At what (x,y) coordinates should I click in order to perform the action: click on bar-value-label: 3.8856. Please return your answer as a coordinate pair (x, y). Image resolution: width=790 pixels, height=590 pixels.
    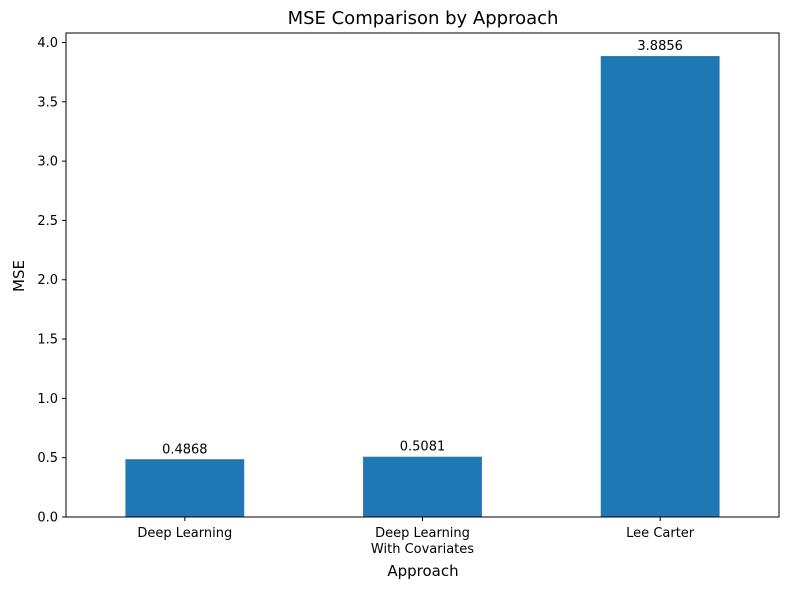
    Looking at the image, I should click on (660, 46).